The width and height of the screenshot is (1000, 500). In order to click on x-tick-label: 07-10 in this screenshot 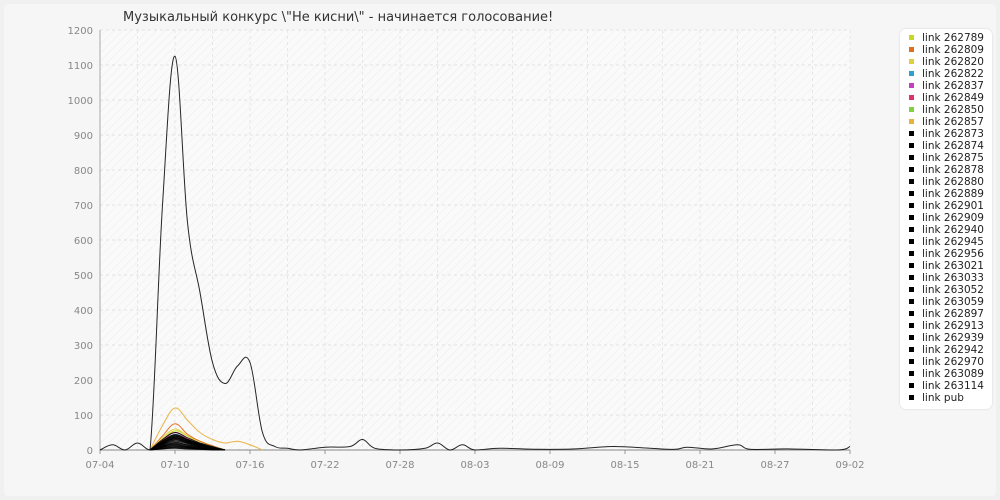, I will do `click(174, 465)`.